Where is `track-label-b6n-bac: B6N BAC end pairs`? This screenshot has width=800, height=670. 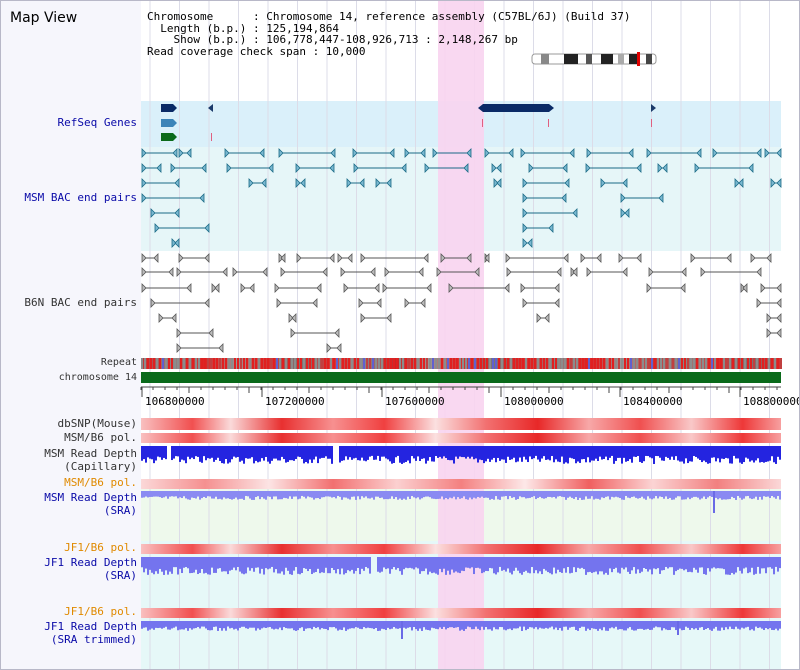 track-label-b6n-bac: B6N BAC end pairs is located at coordinates (80, 302).